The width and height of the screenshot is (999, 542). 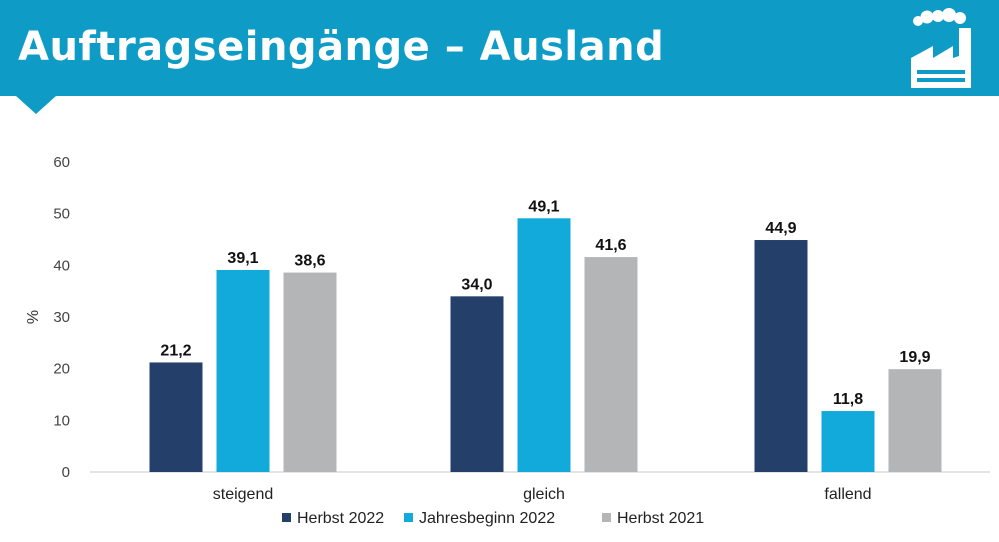 What do you see at coordinates (780, 228) in the screenshot?
I see `data-label: 44,9` at bounding box center [780, 228].